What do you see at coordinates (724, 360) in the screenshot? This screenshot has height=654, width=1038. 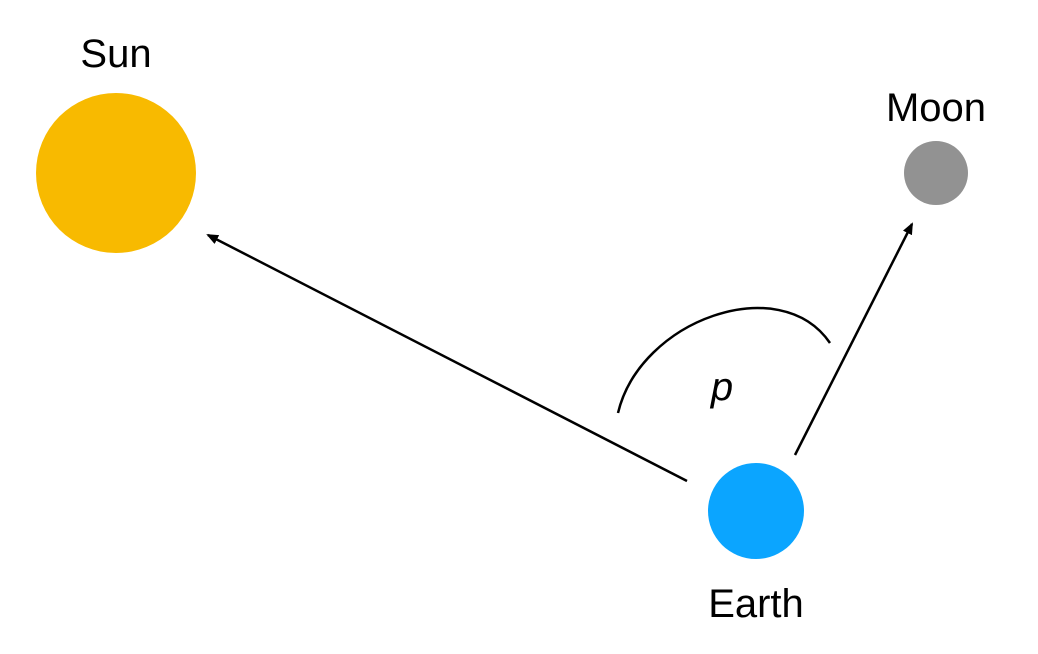 I see `angle-arc` at bounding box center [724, 360].